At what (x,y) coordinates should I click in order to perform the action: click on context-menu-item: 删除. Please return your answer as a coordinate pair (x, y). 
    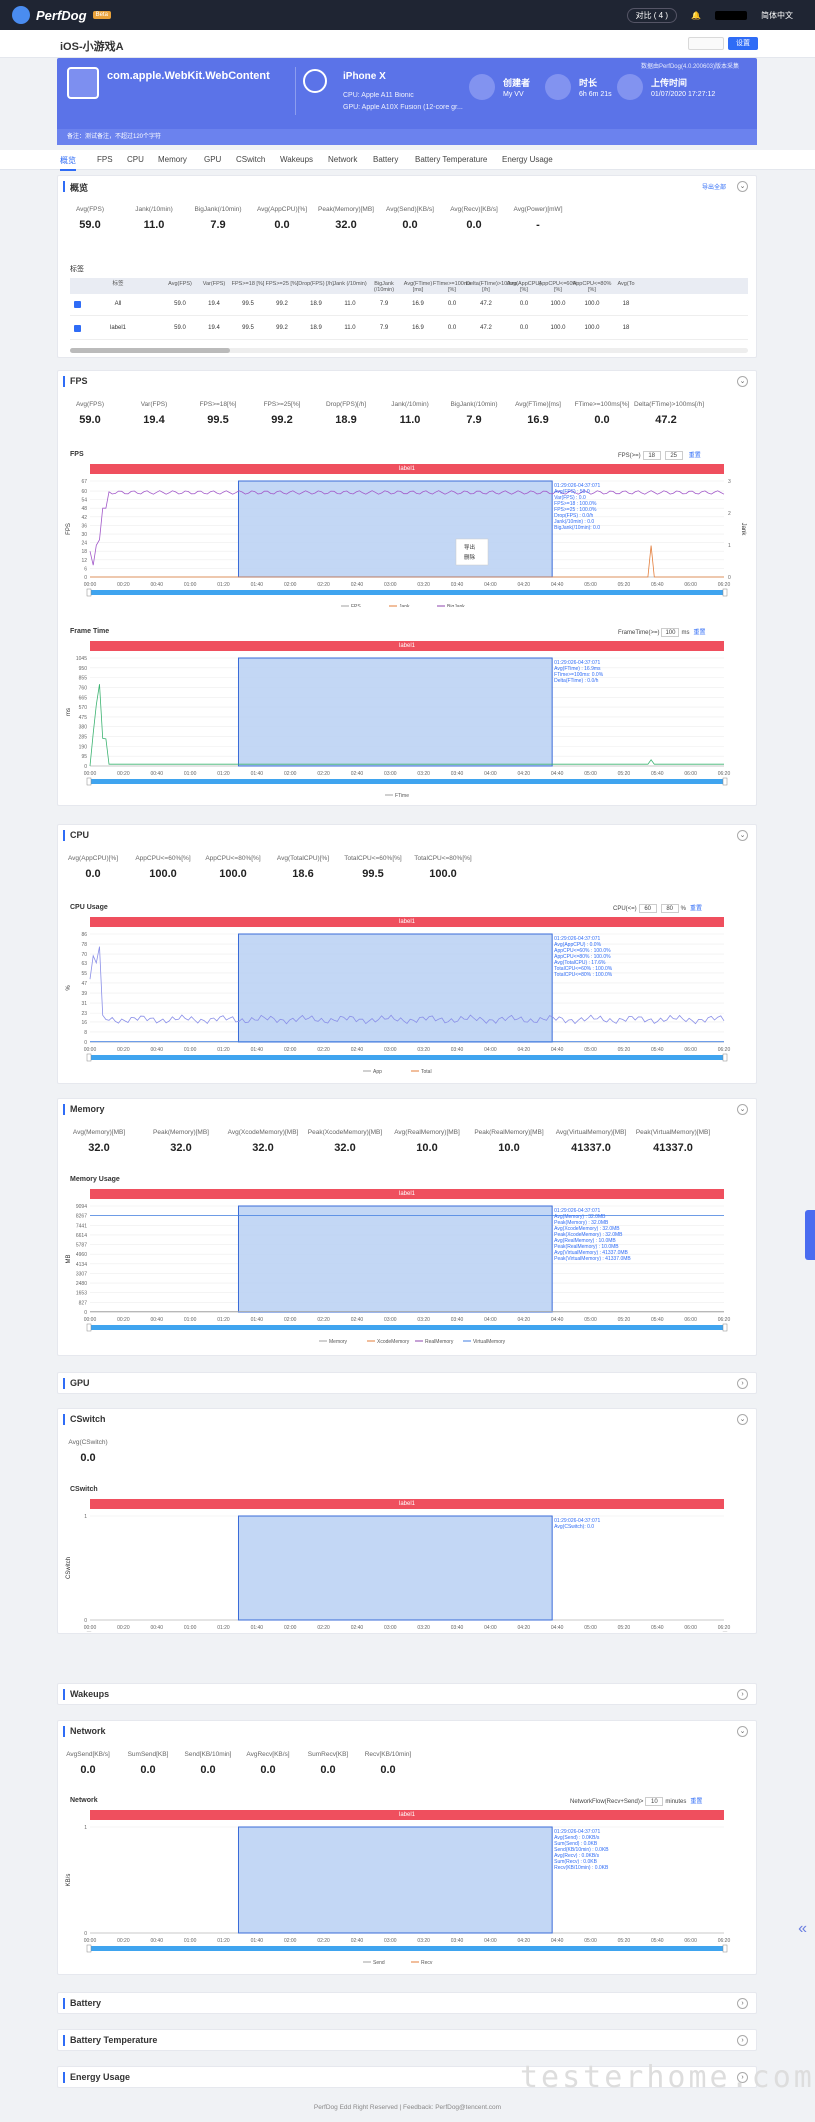
    Looking at the image, I should click on (470, 557).